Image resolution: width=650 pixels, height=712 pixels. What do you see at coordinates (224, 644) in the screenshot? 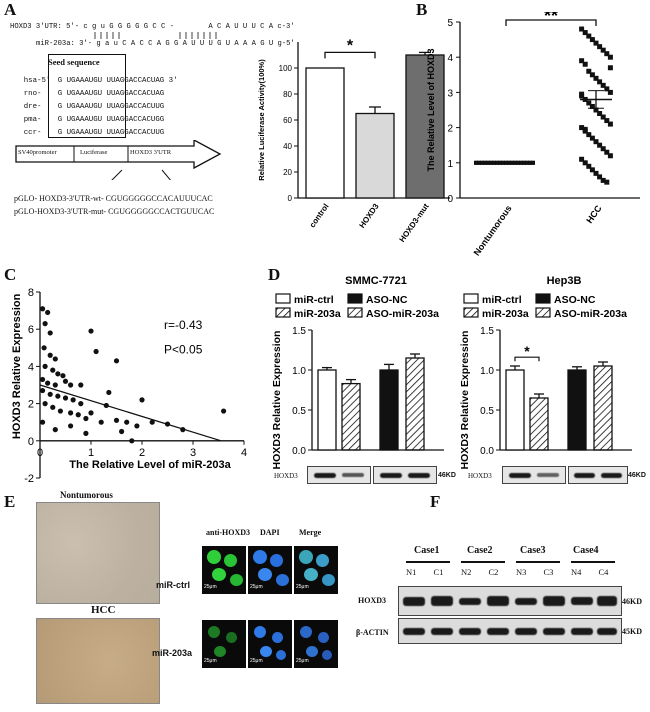
I see `if-image-green-203a: 25μm` at bounding box center [224, 644].